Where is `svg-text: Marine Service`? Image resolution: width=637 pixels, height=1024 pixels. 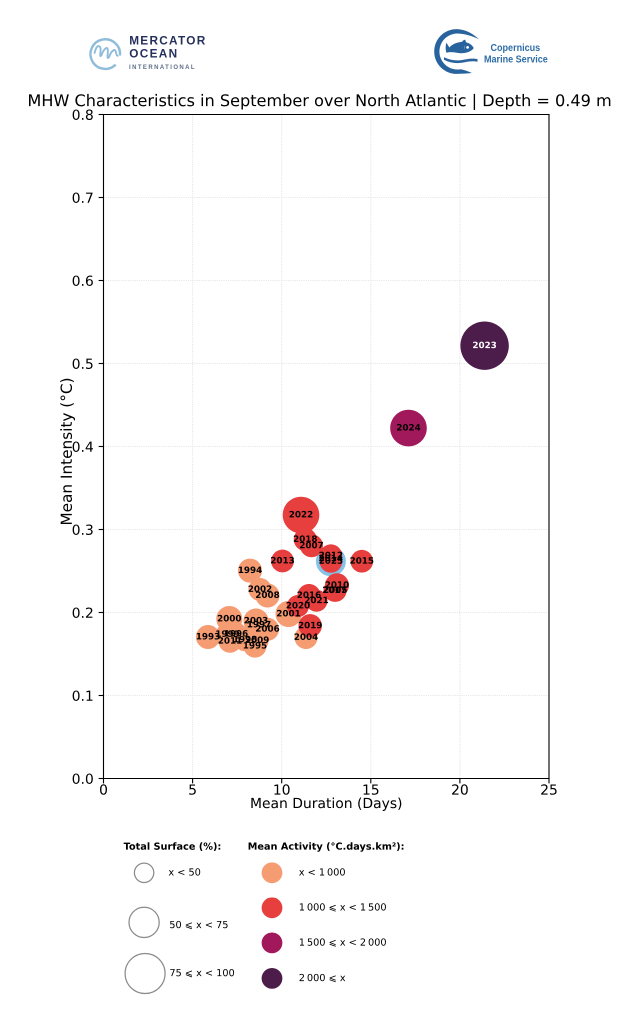
svg-text: Marine Service is located at coordinates (516, 60).